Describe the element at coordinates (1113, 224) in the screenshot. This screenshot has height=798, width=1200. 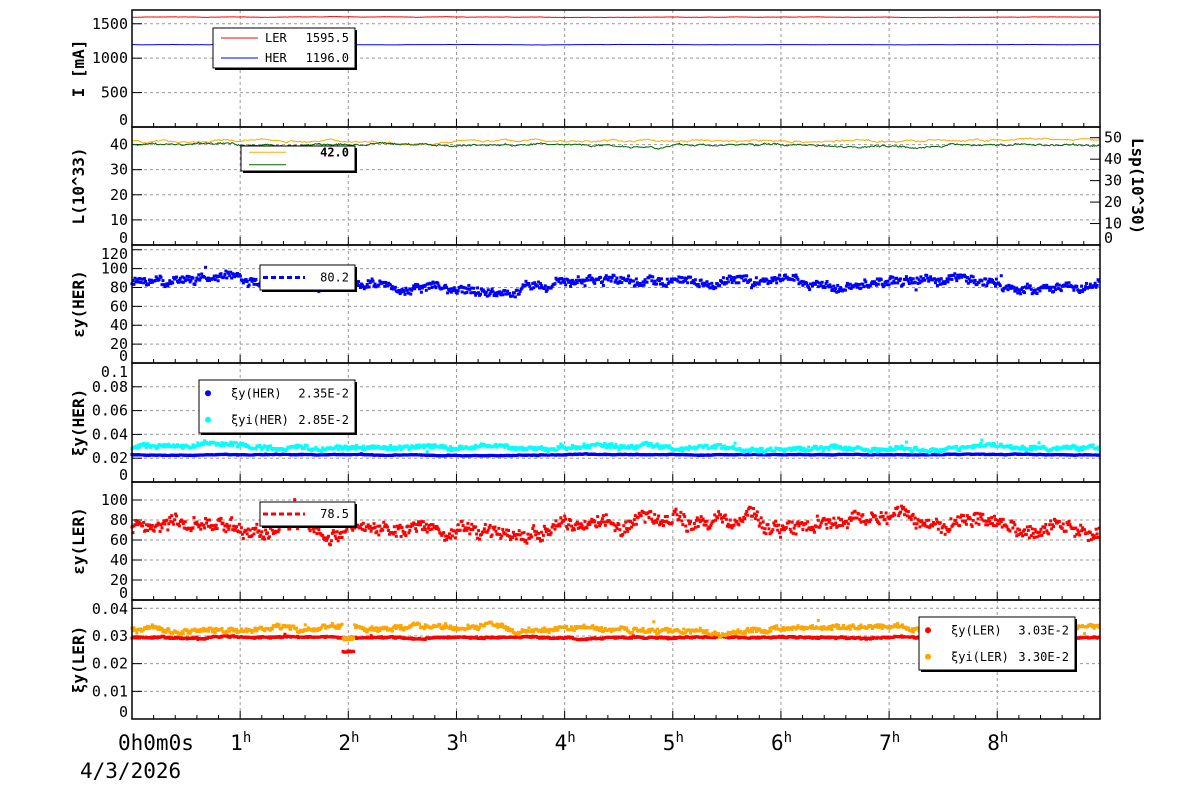
I see `y2-tick-label: 10` at that location.